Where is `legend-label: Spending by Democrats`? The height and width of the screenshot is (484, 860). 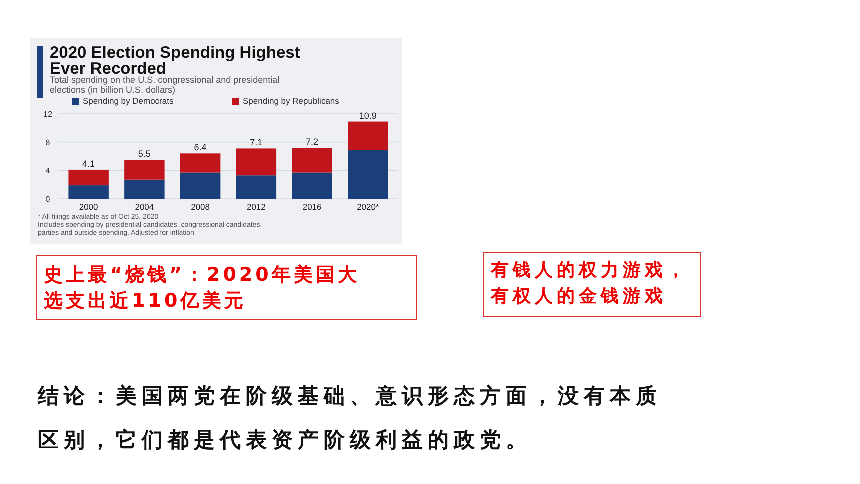
legend-label: Spending by Democrats is located at coordinates (128, 101).